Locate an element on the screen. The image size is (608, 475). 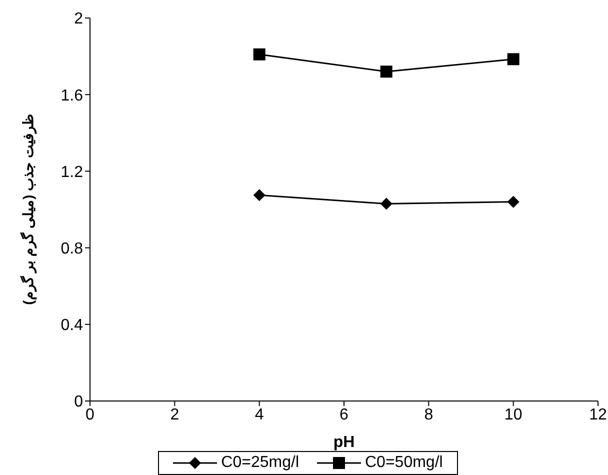
y-axis-title: ظرفیت جذب (میلی گرم بر گرم) is located at coordinates (28, 209).